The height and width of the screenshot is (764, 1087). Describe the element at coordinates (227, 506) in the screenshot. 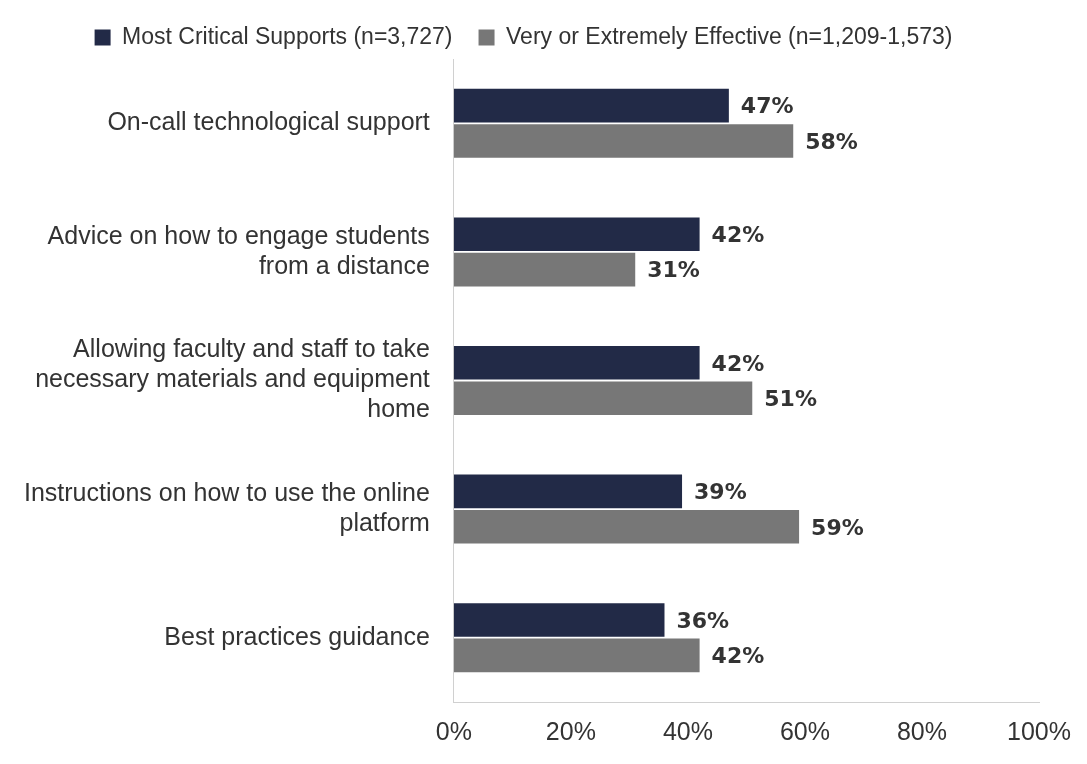

I see `y-tick-label: Instructions on how to use the online platform` at that location.